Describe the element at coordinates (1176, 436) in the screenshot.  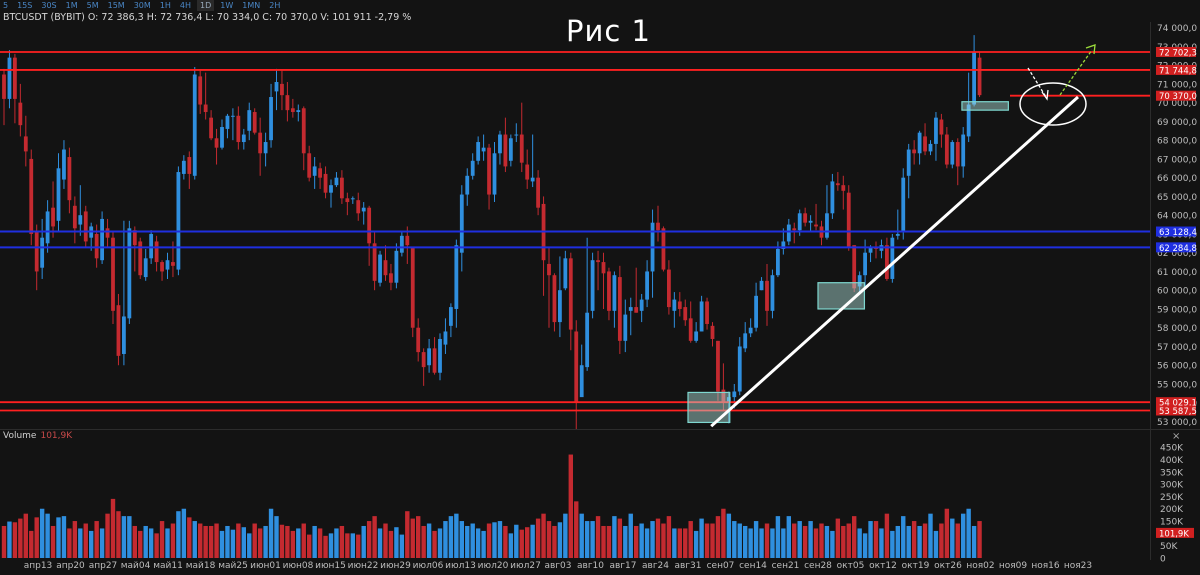
I see `close-icon: ×` at that location.